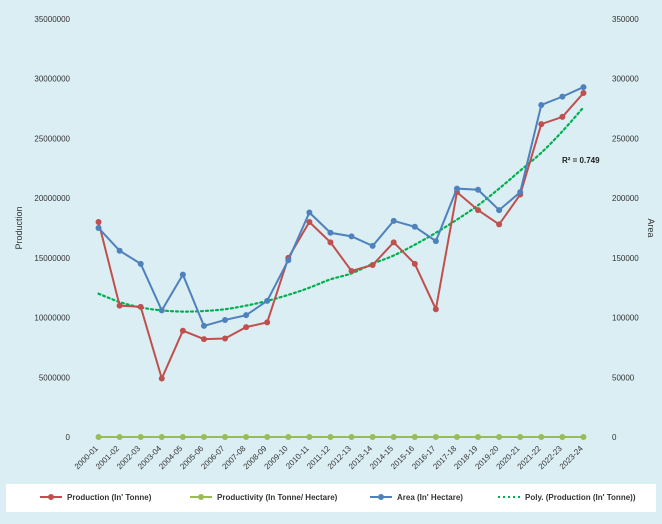 The height and width of the screenshot is (524, 662). What do you see at coordinates (68, 437) in the screenshot?
I see `y-tick-label: 0` at bounding box center [68, 437].